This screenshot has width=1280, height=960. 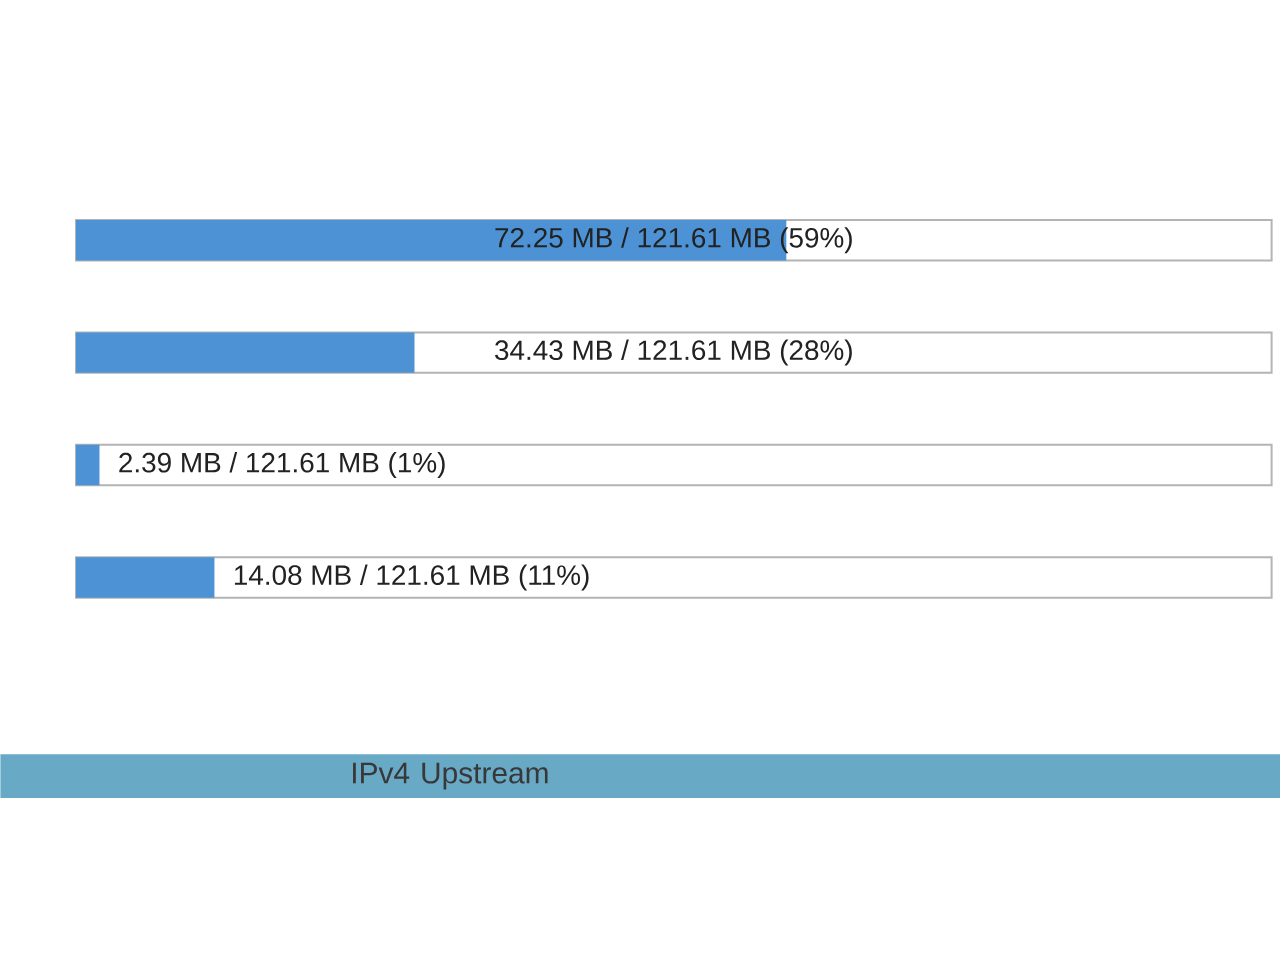 What do you see at coordinates (450, 776) in the screenshot?
I see `text: IPv4 Upstream` at bounding box center [450, 776].